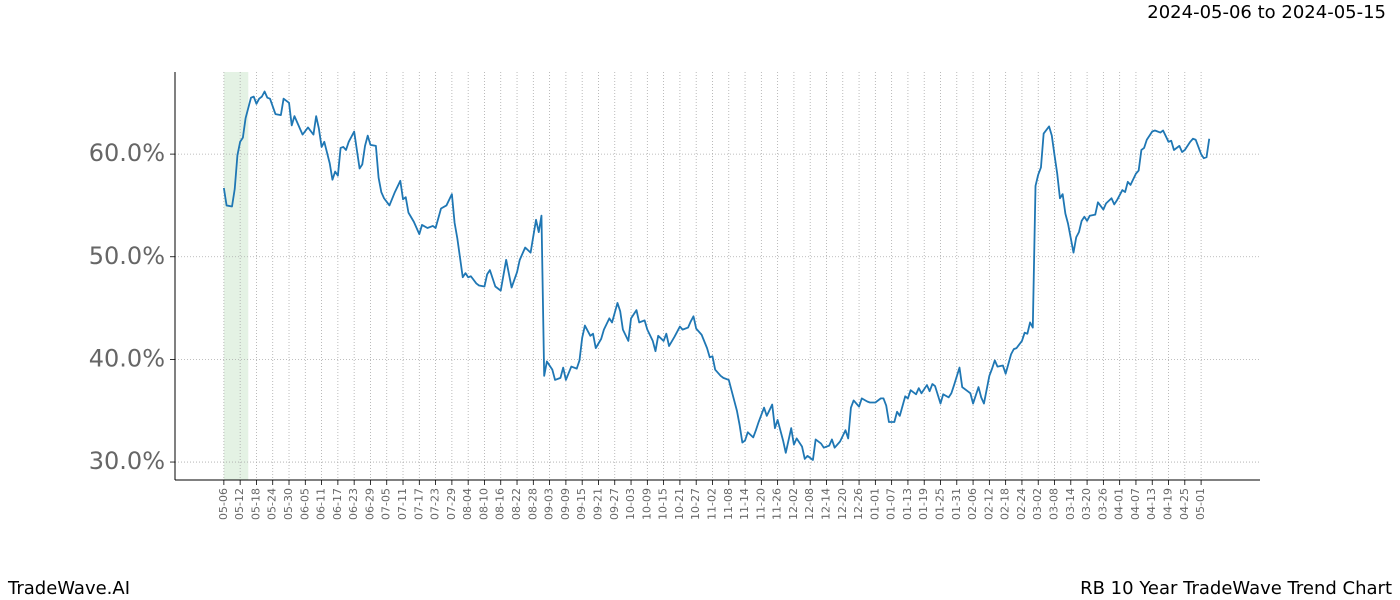 The height and width of the screenshot is (600, 1400). What do you see at coordinates (630, 504) in the screenshot?
I see `x-tick-label: 10-03` at bounding box center [630, 504].